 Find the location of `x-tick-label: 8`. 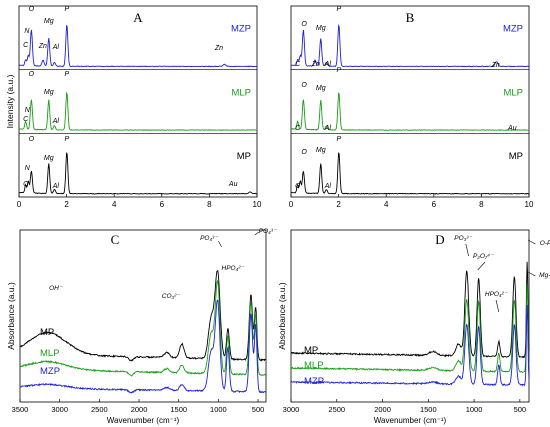

x-tick-label: 8 is located at coordinates (209, 204).